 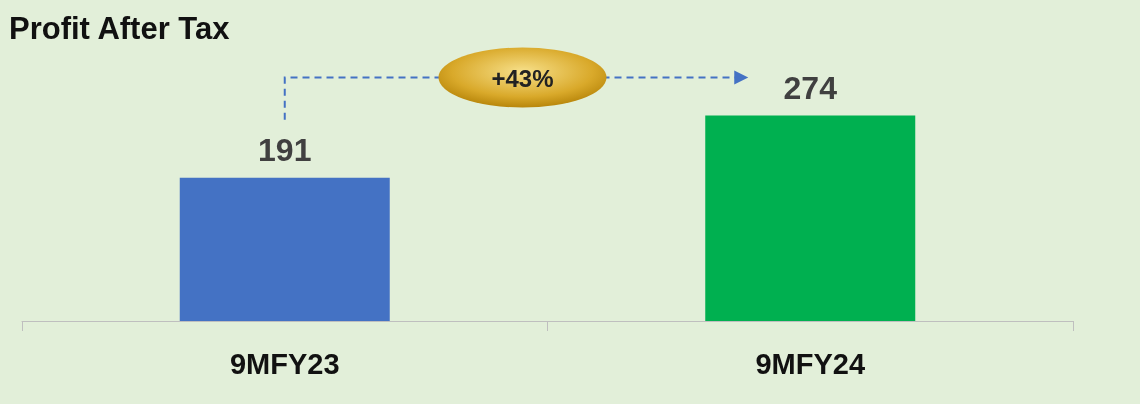 What do you see at coordinates (810, 87) in the screenshot?
I see `data-label: 274` at bounding box center [810, 87].